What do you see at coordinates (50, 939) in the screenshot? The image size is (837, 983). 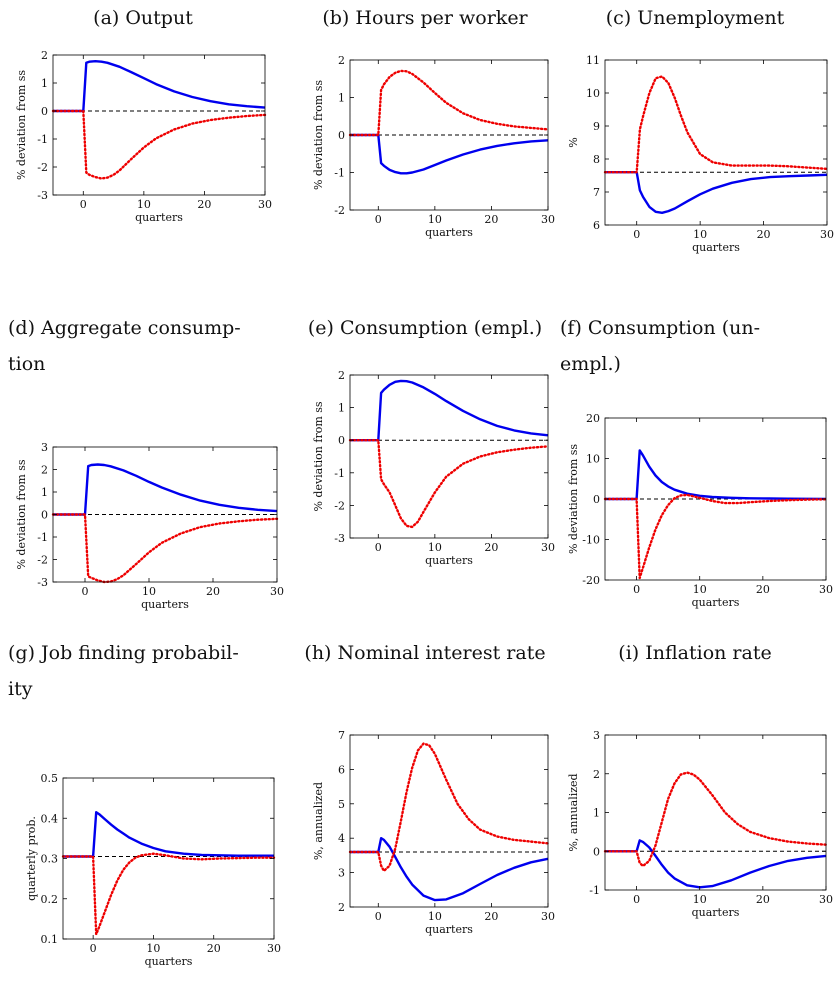 I see `y-tick-label: 0.1` at bounding box center [50, 939].